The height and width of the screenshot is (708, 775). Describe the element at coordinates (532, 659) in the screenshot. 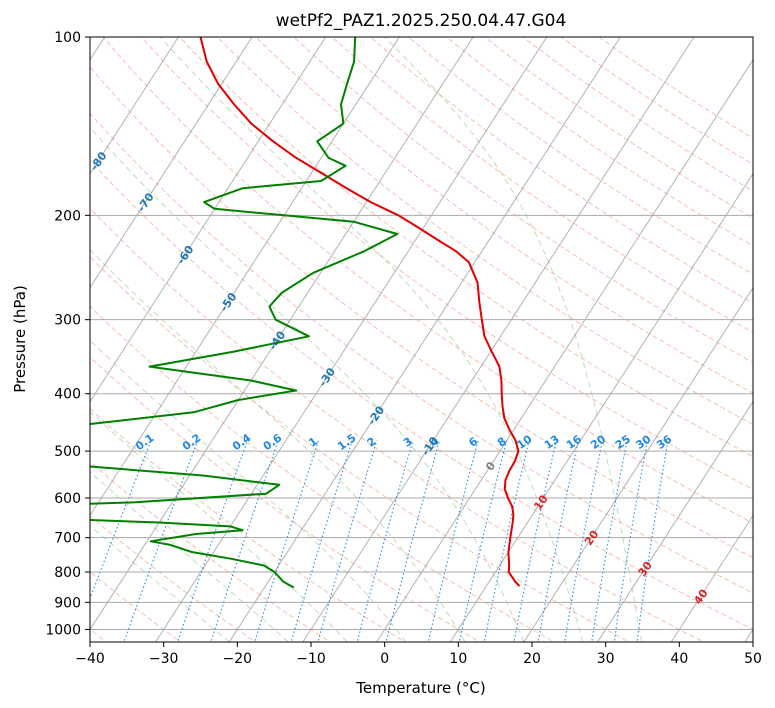

I see `x-tick-label: 20` at that location.